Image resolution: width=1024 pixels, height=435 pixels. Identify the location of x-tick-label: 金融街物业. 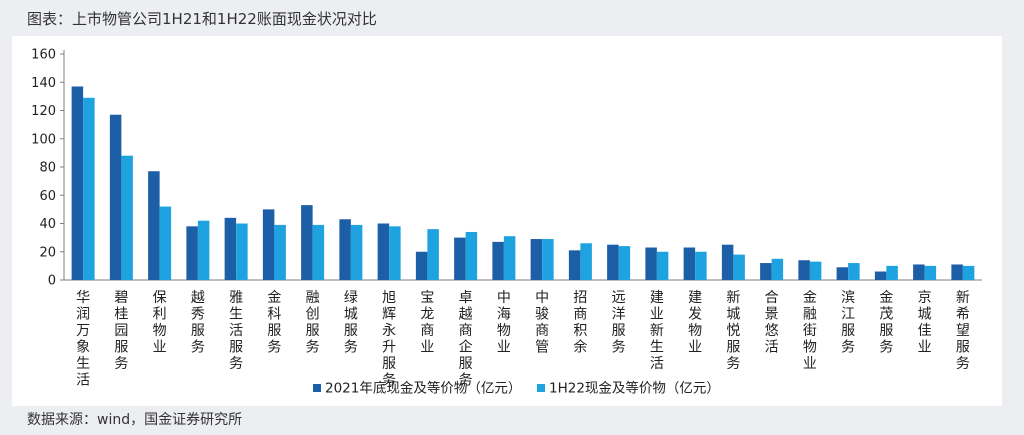
(810, 331).